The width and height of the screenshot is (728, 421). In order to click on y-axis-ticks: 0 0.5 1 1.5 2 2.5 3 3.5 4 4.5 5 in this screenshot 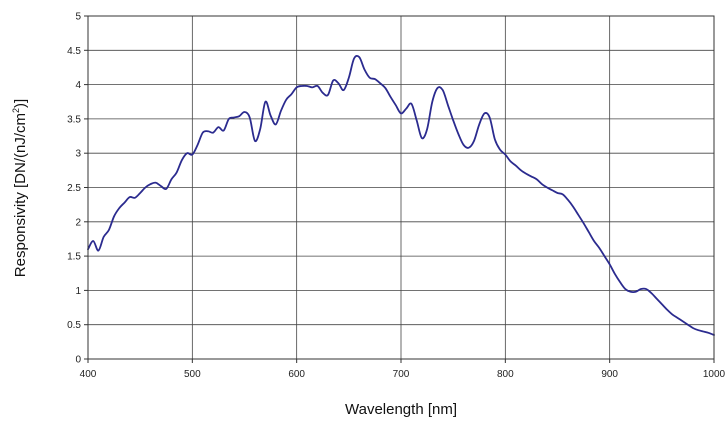, I will do `click(77, 189)`.